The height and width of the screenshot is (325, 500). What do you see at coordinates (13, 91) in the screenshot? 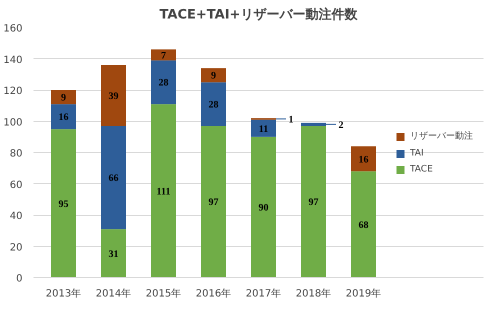
I see `y-tick-label: 120` at bounding box center [13, 91].